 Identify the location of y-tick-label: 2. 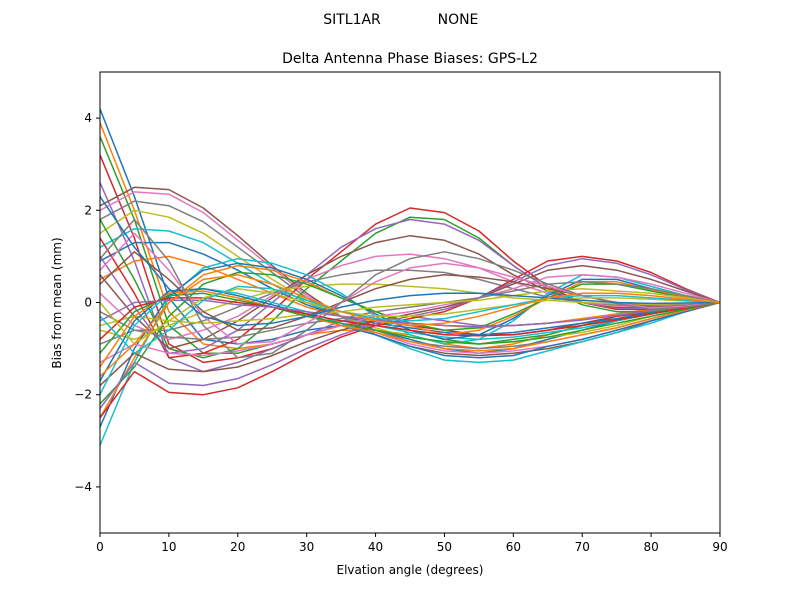
(88, 210).